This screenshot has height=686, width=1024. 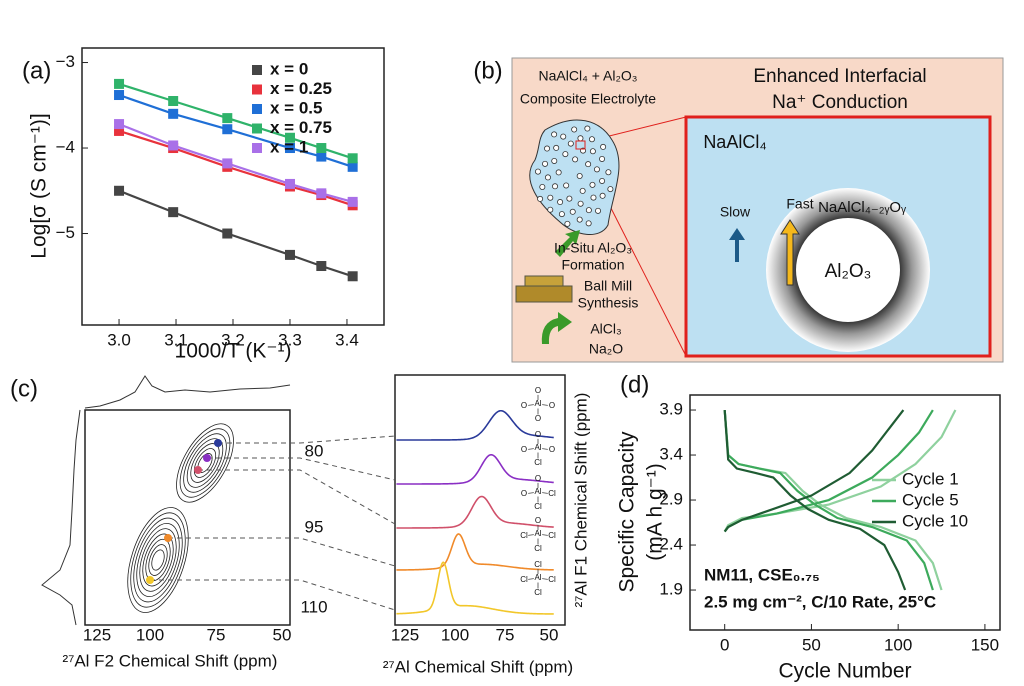 I want to click on particle-dots, so click(x=574, y=176).